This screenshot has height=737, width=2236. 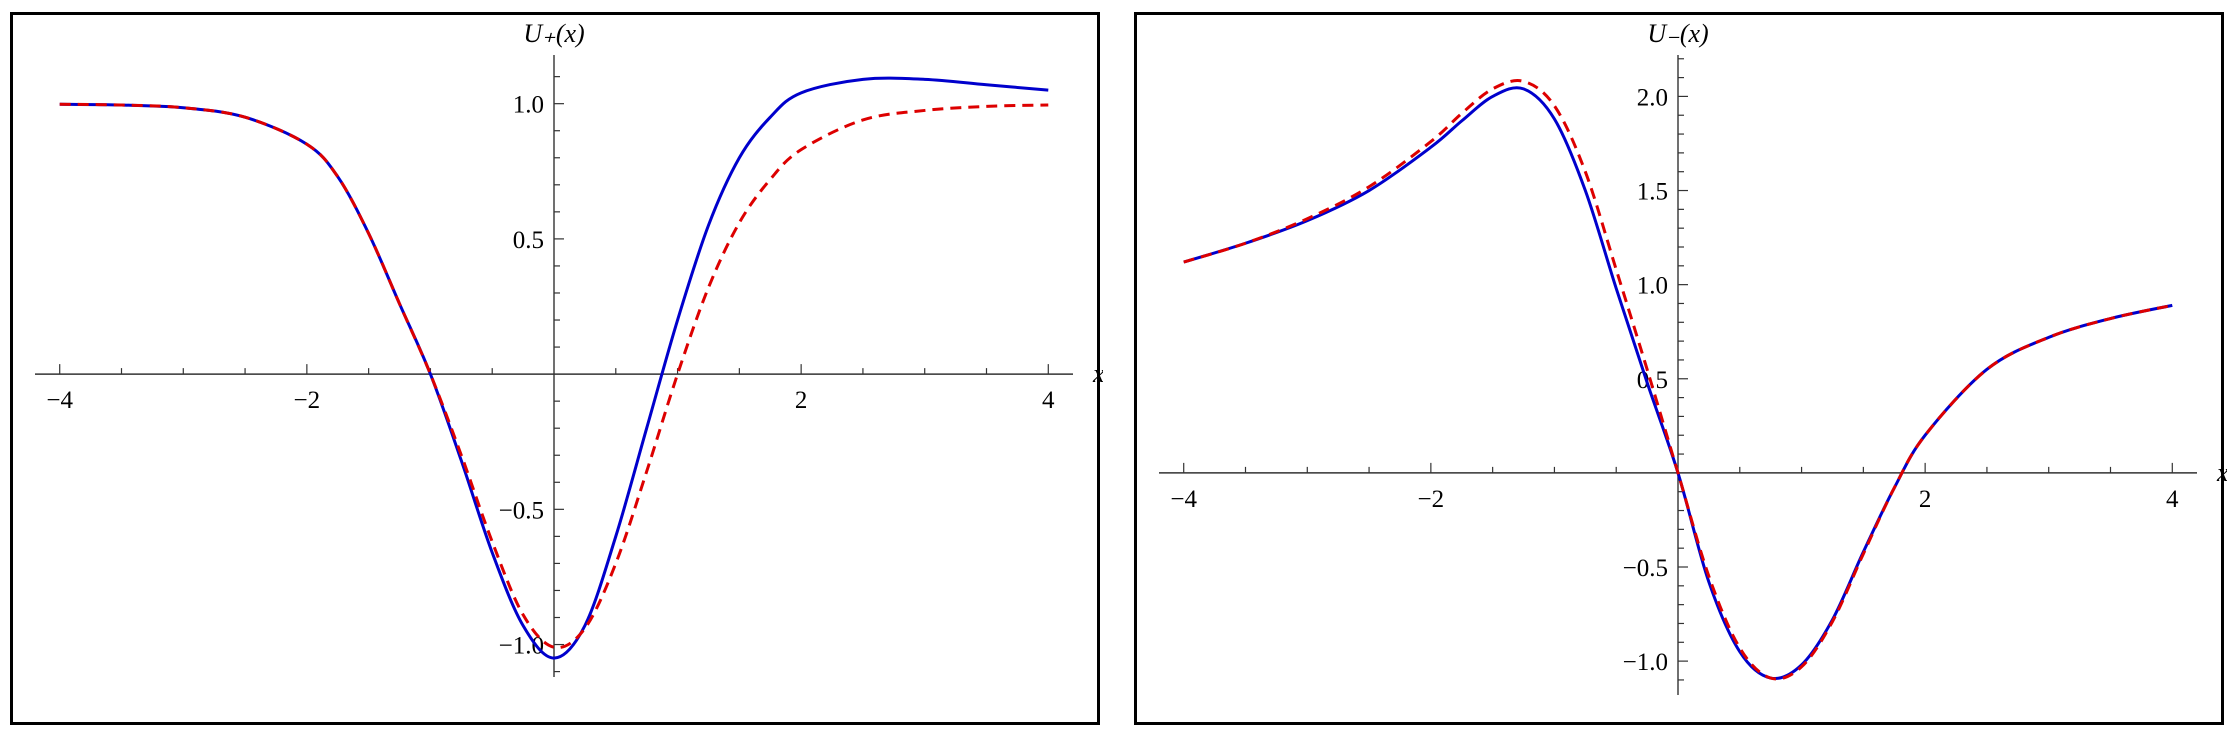 I want to click on y-tick-label: −1.0, so click(x=1645, y=662).